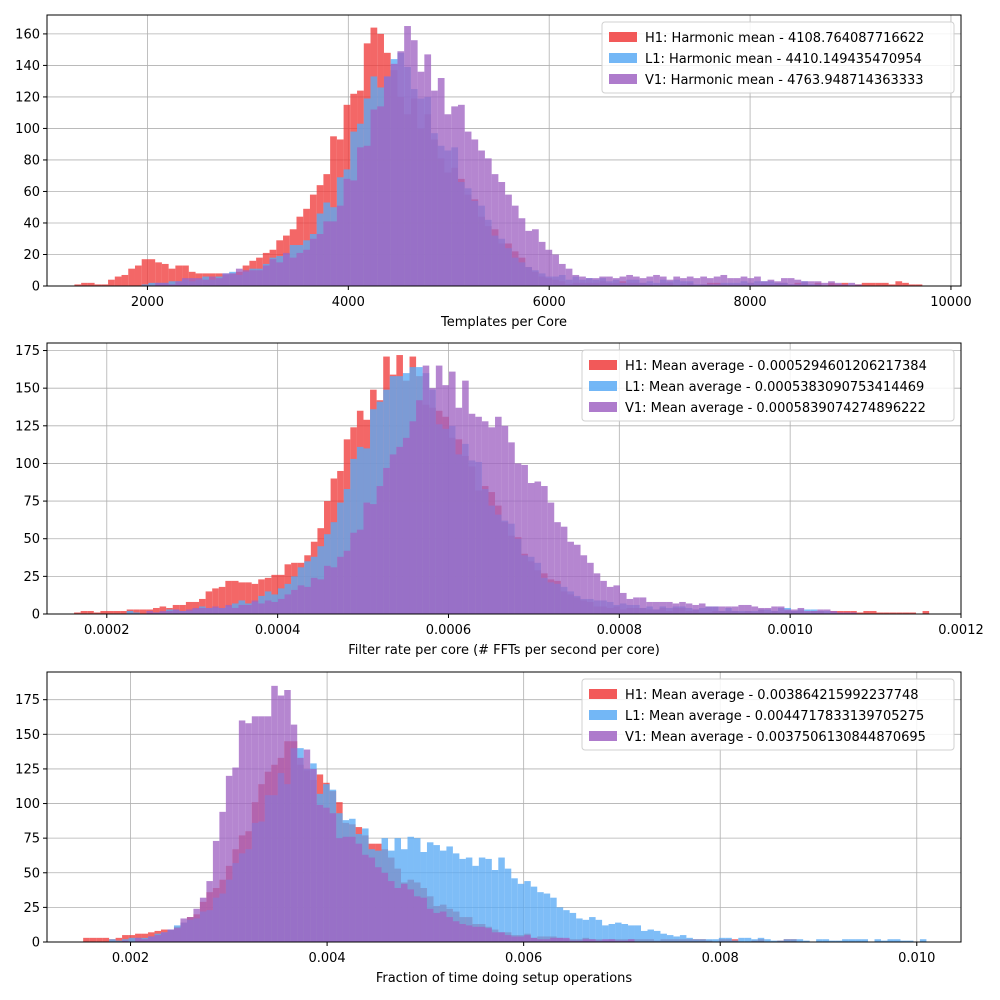 The height and width of the screenshot is (1000, 1000). I want to click on legend-entry: V1: Mean average - 0.0037506130844870695, so click(775, 737).